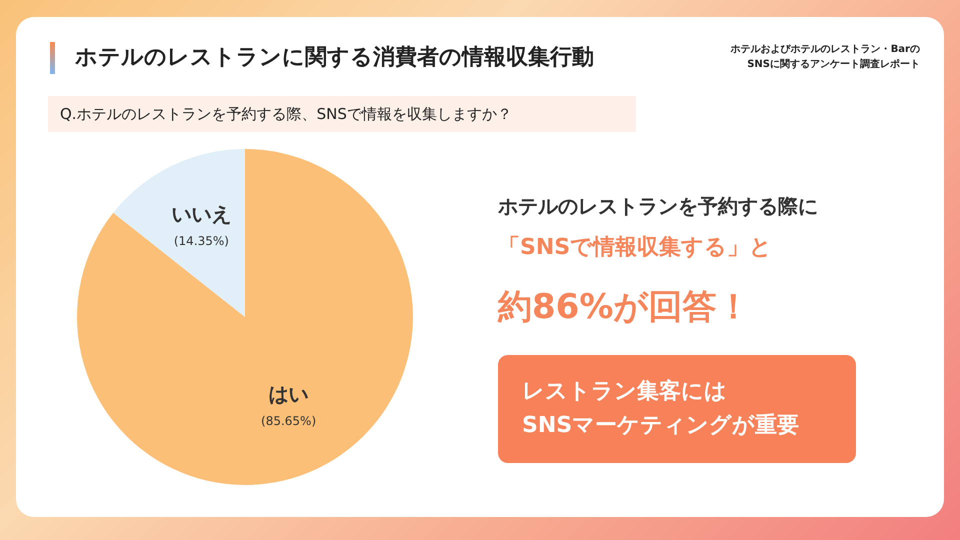  Describe the element at coordinates (334, 58) in the screenshot. I see `chart-title: ホテルのレストランに関する消費者の情報収集行動` at that location.